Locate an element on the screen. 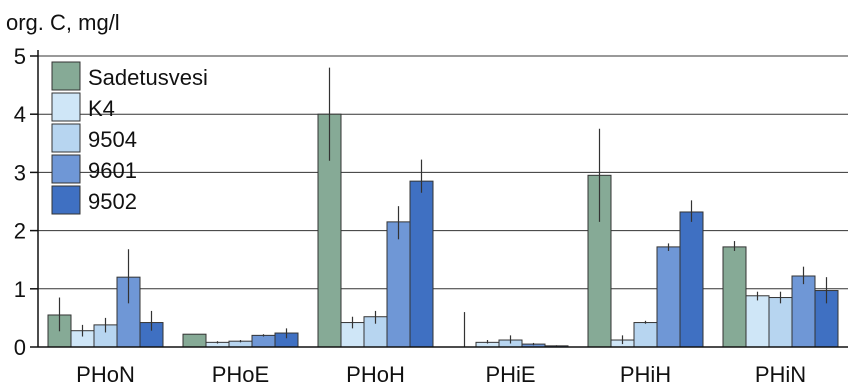 This screenshot has width=848, height=388. legend-label: 9601 is located at coordinates (112, 170).